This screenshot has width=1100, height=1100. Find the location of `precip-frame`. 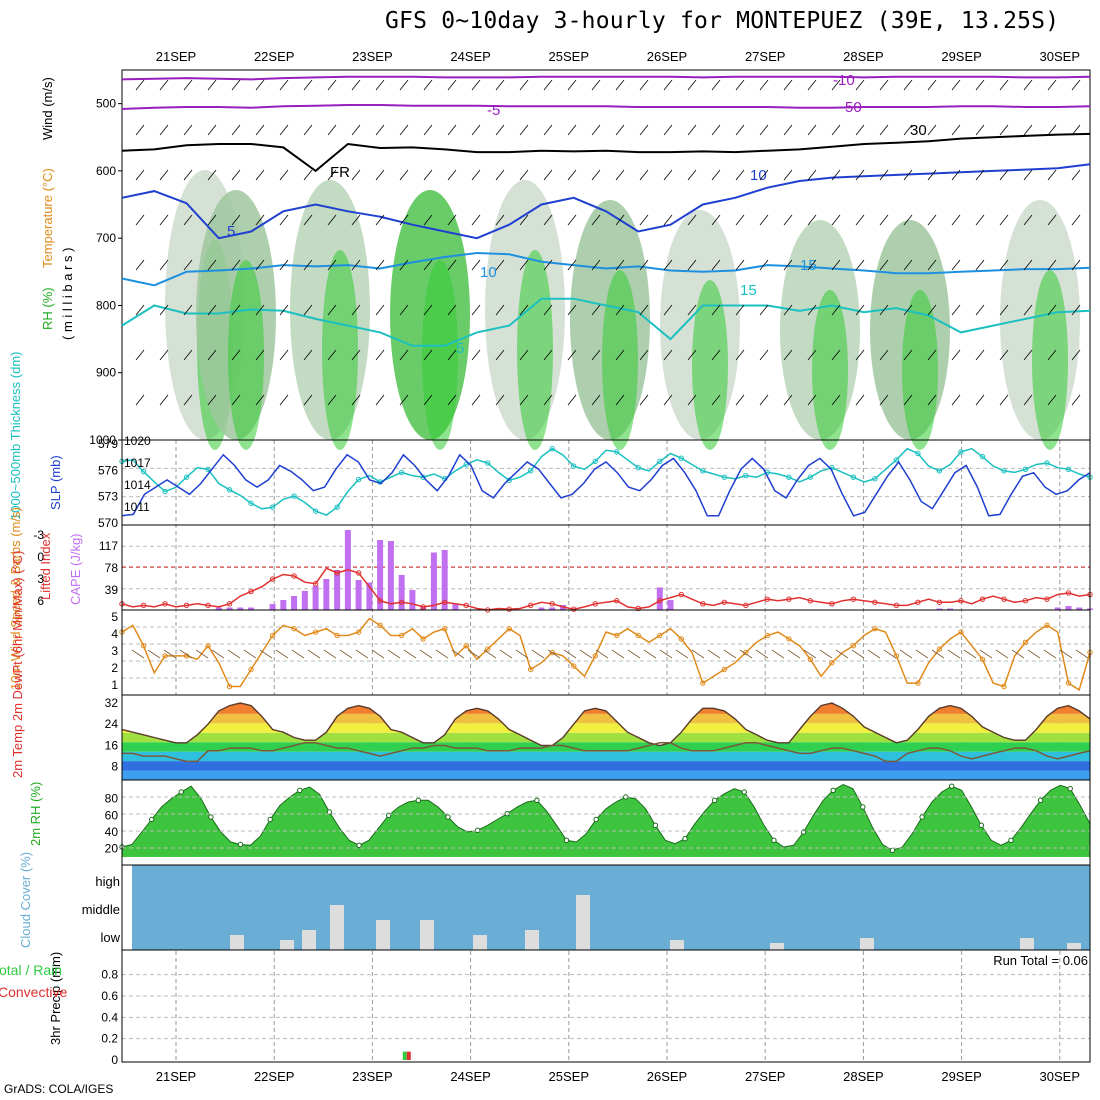

precip-frame is located at coordinates (606, 1006).